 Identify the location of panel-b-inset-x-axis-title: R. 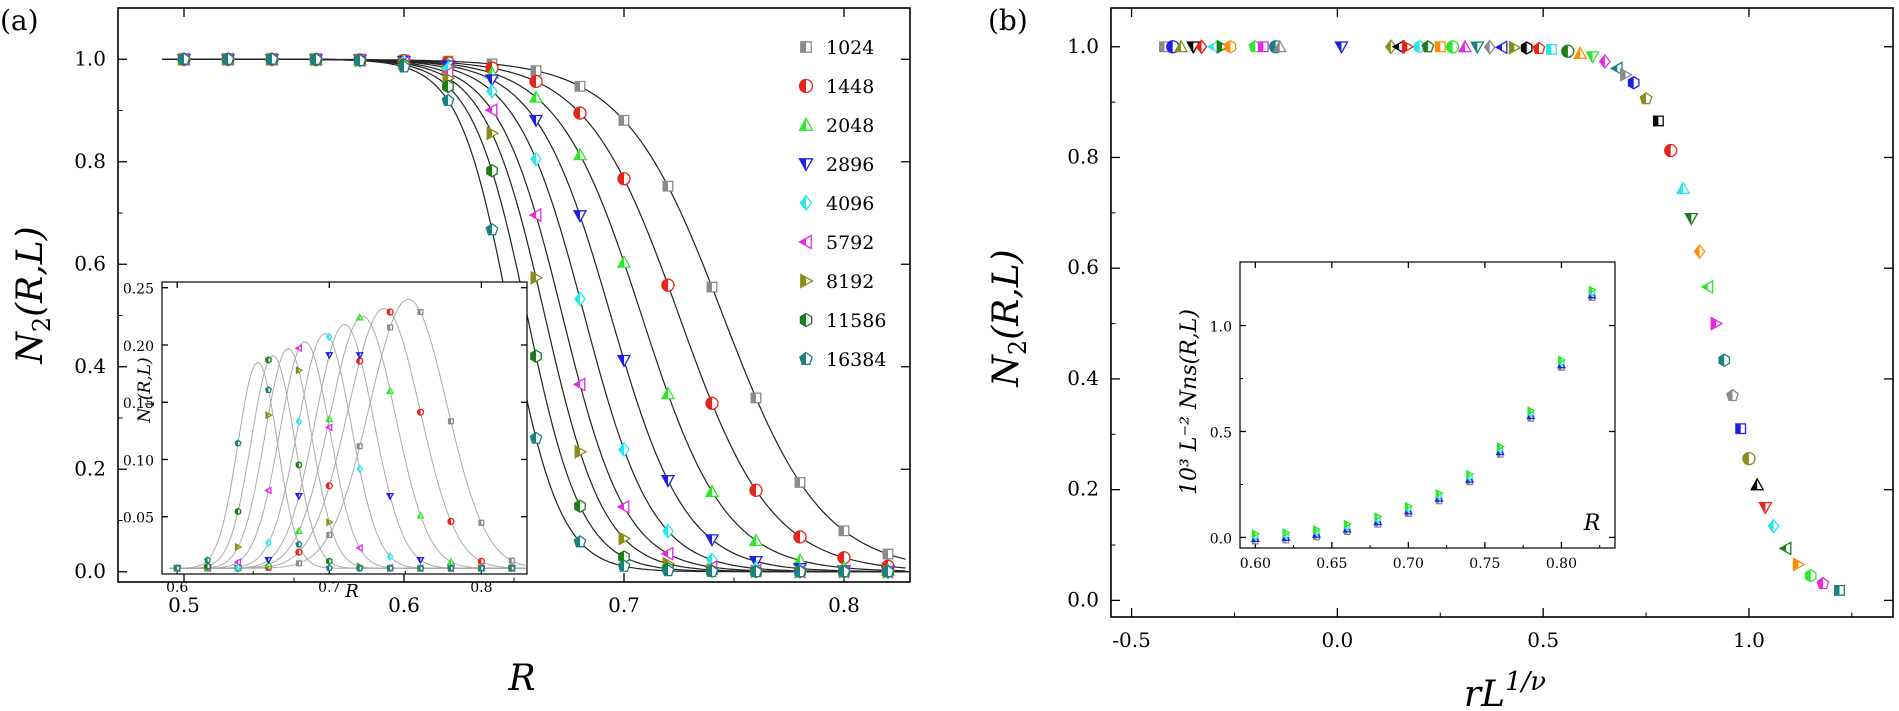
(1592, 523).